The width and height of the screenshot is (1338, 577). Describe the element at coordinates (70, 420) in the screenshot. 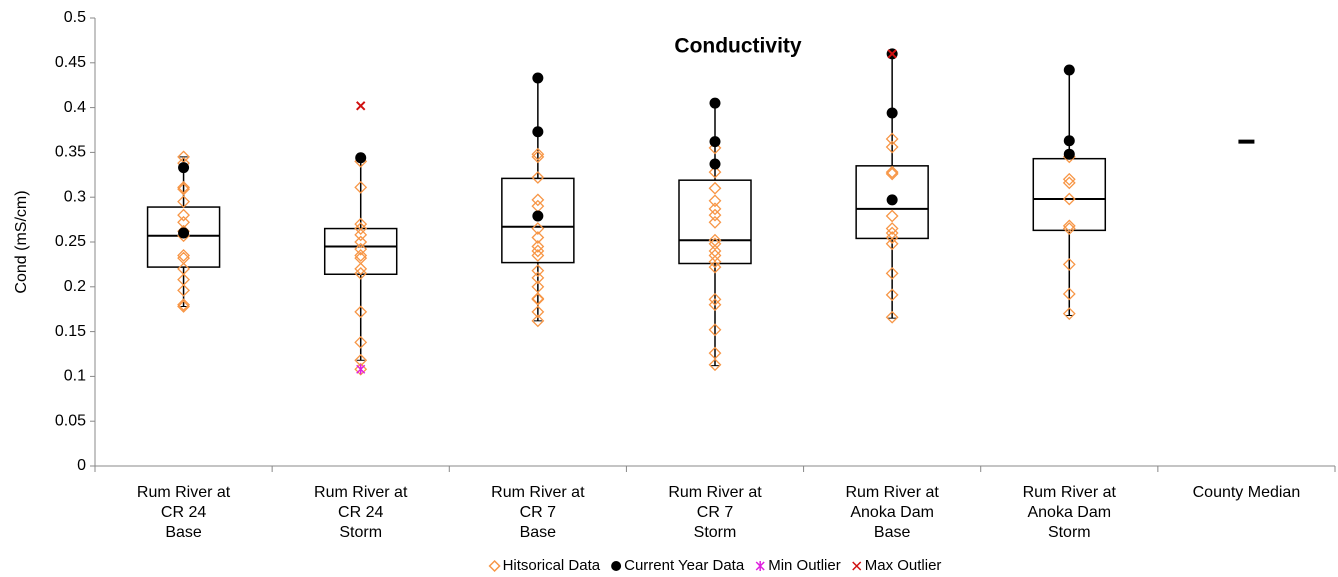

I see `y-tick-label: 0.05` at that location.